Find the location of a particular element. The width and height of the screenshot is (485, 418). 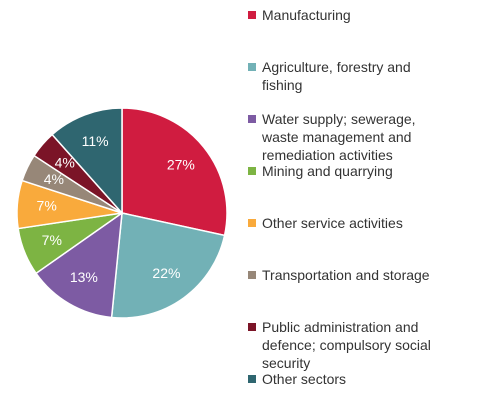

legend-label: Agriculture, forestry and fishing is located at coordinates (336, 76).